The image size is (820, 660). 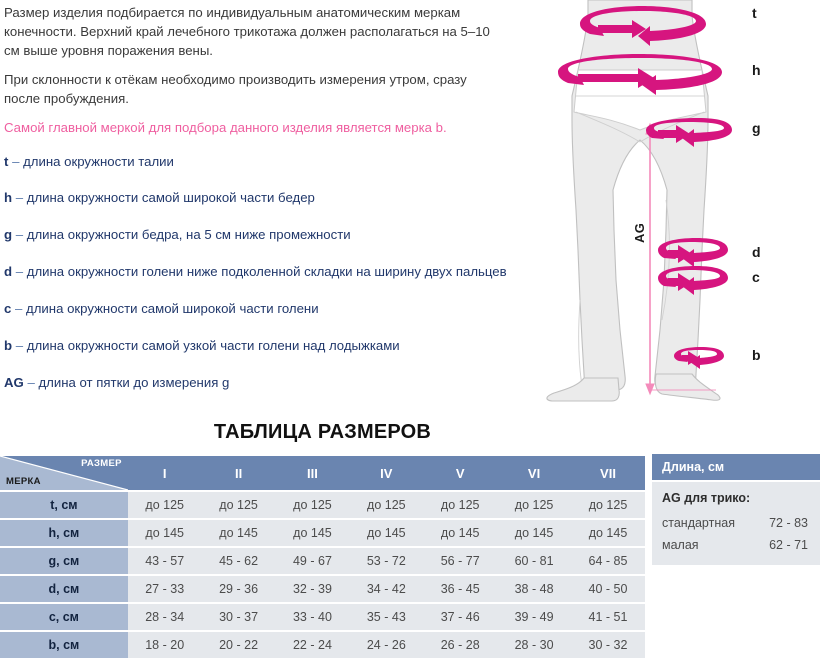 What do you see at coordinates (756, 252) in the screenshot?
I see `diagram-label-d: d` at bounding box center [756, 252].